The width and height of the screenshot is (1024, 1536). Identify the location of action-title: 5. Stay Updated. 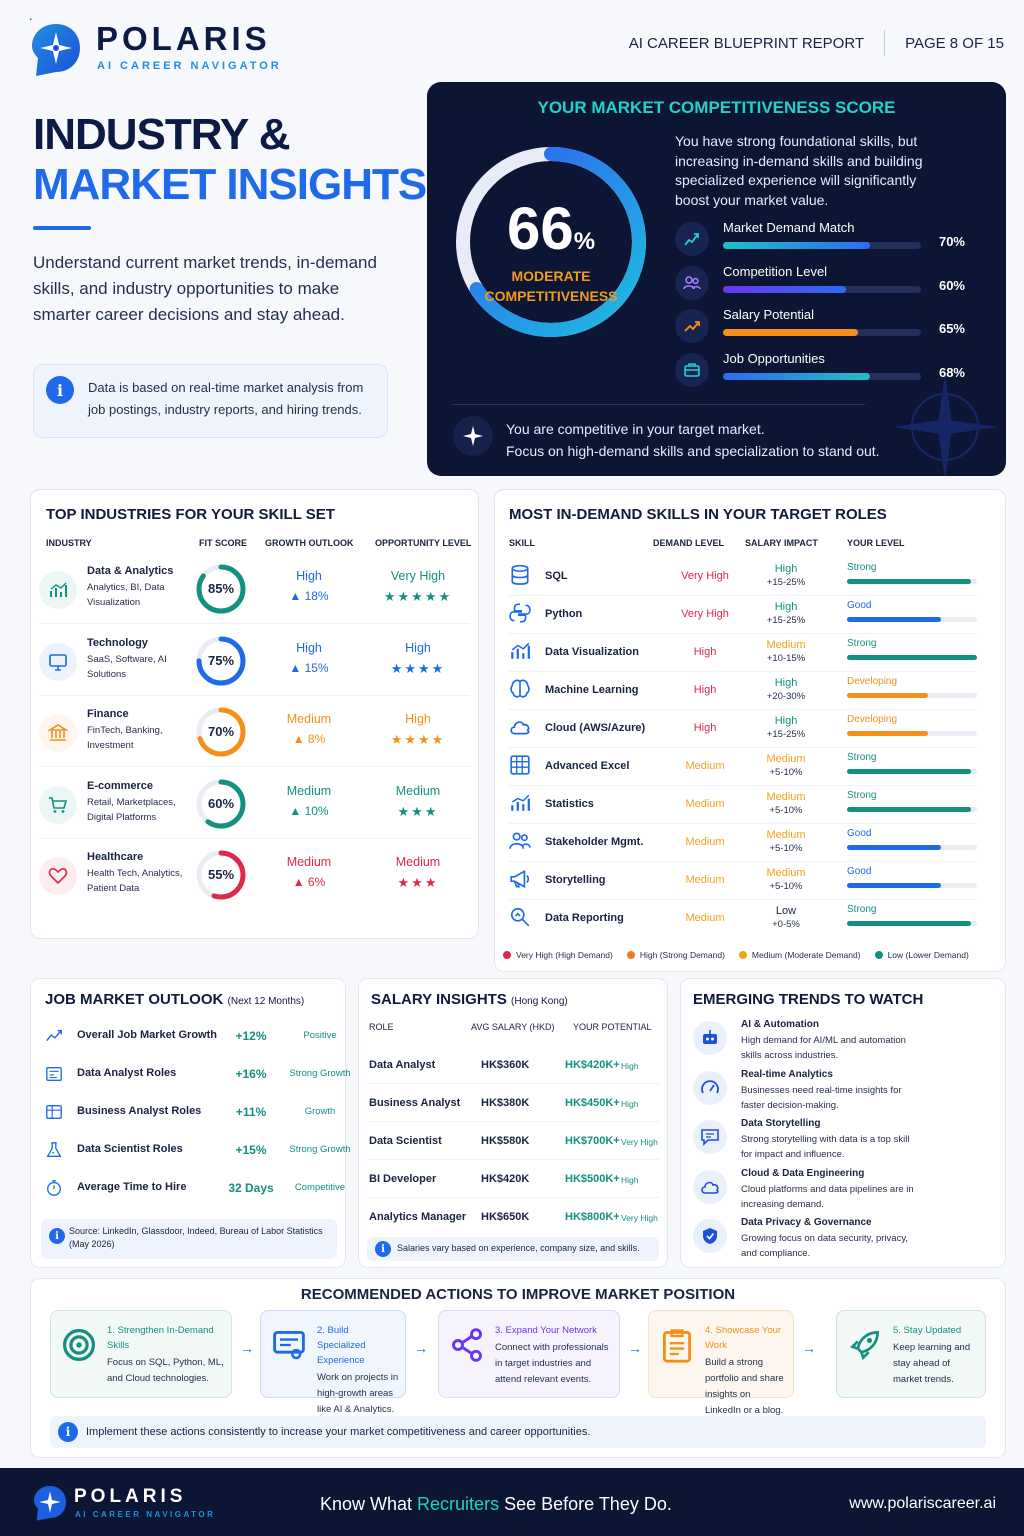
(927, 1330).